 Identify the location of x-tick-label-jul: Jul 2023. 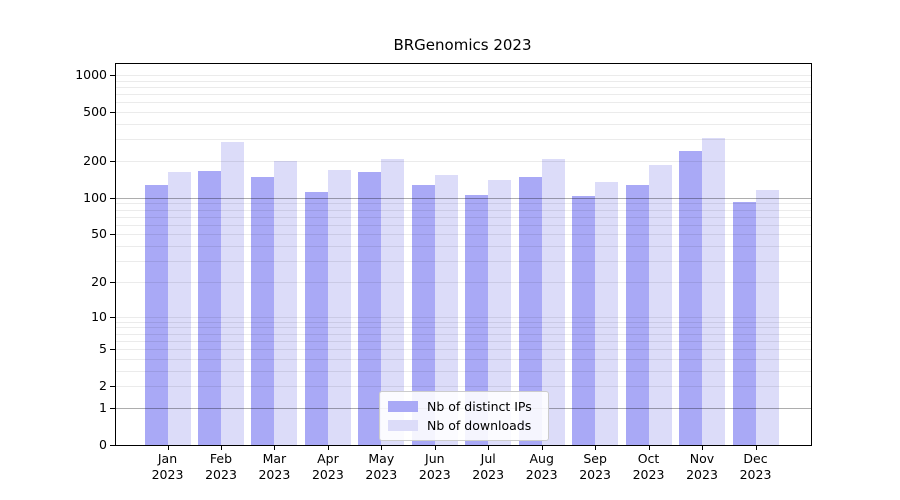
(488, 466).